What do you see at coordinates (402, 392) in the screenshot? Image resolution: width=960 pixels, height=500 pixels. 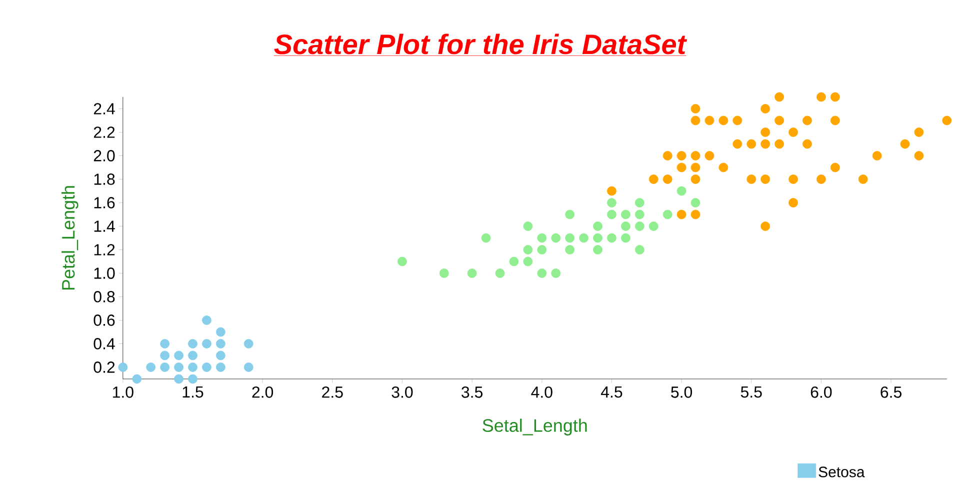 I see `x-tick-label: 3.0` at bounding box center [402, 392].